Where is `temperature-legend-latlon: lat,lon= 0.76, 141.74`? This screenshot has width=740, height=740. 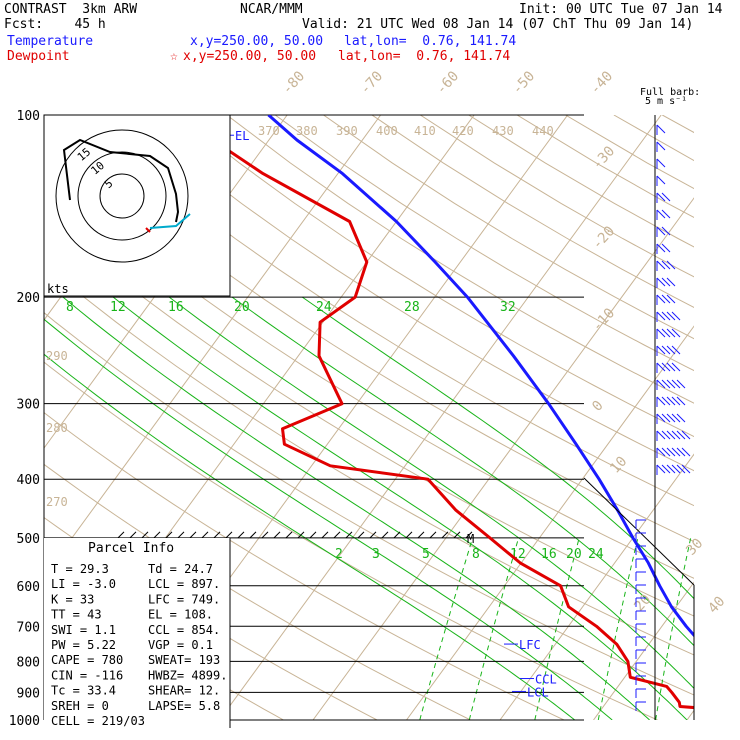
temperature-legend-latlon: lat,lon= 0.76, 141.74 is located at coordinates (430, 41).